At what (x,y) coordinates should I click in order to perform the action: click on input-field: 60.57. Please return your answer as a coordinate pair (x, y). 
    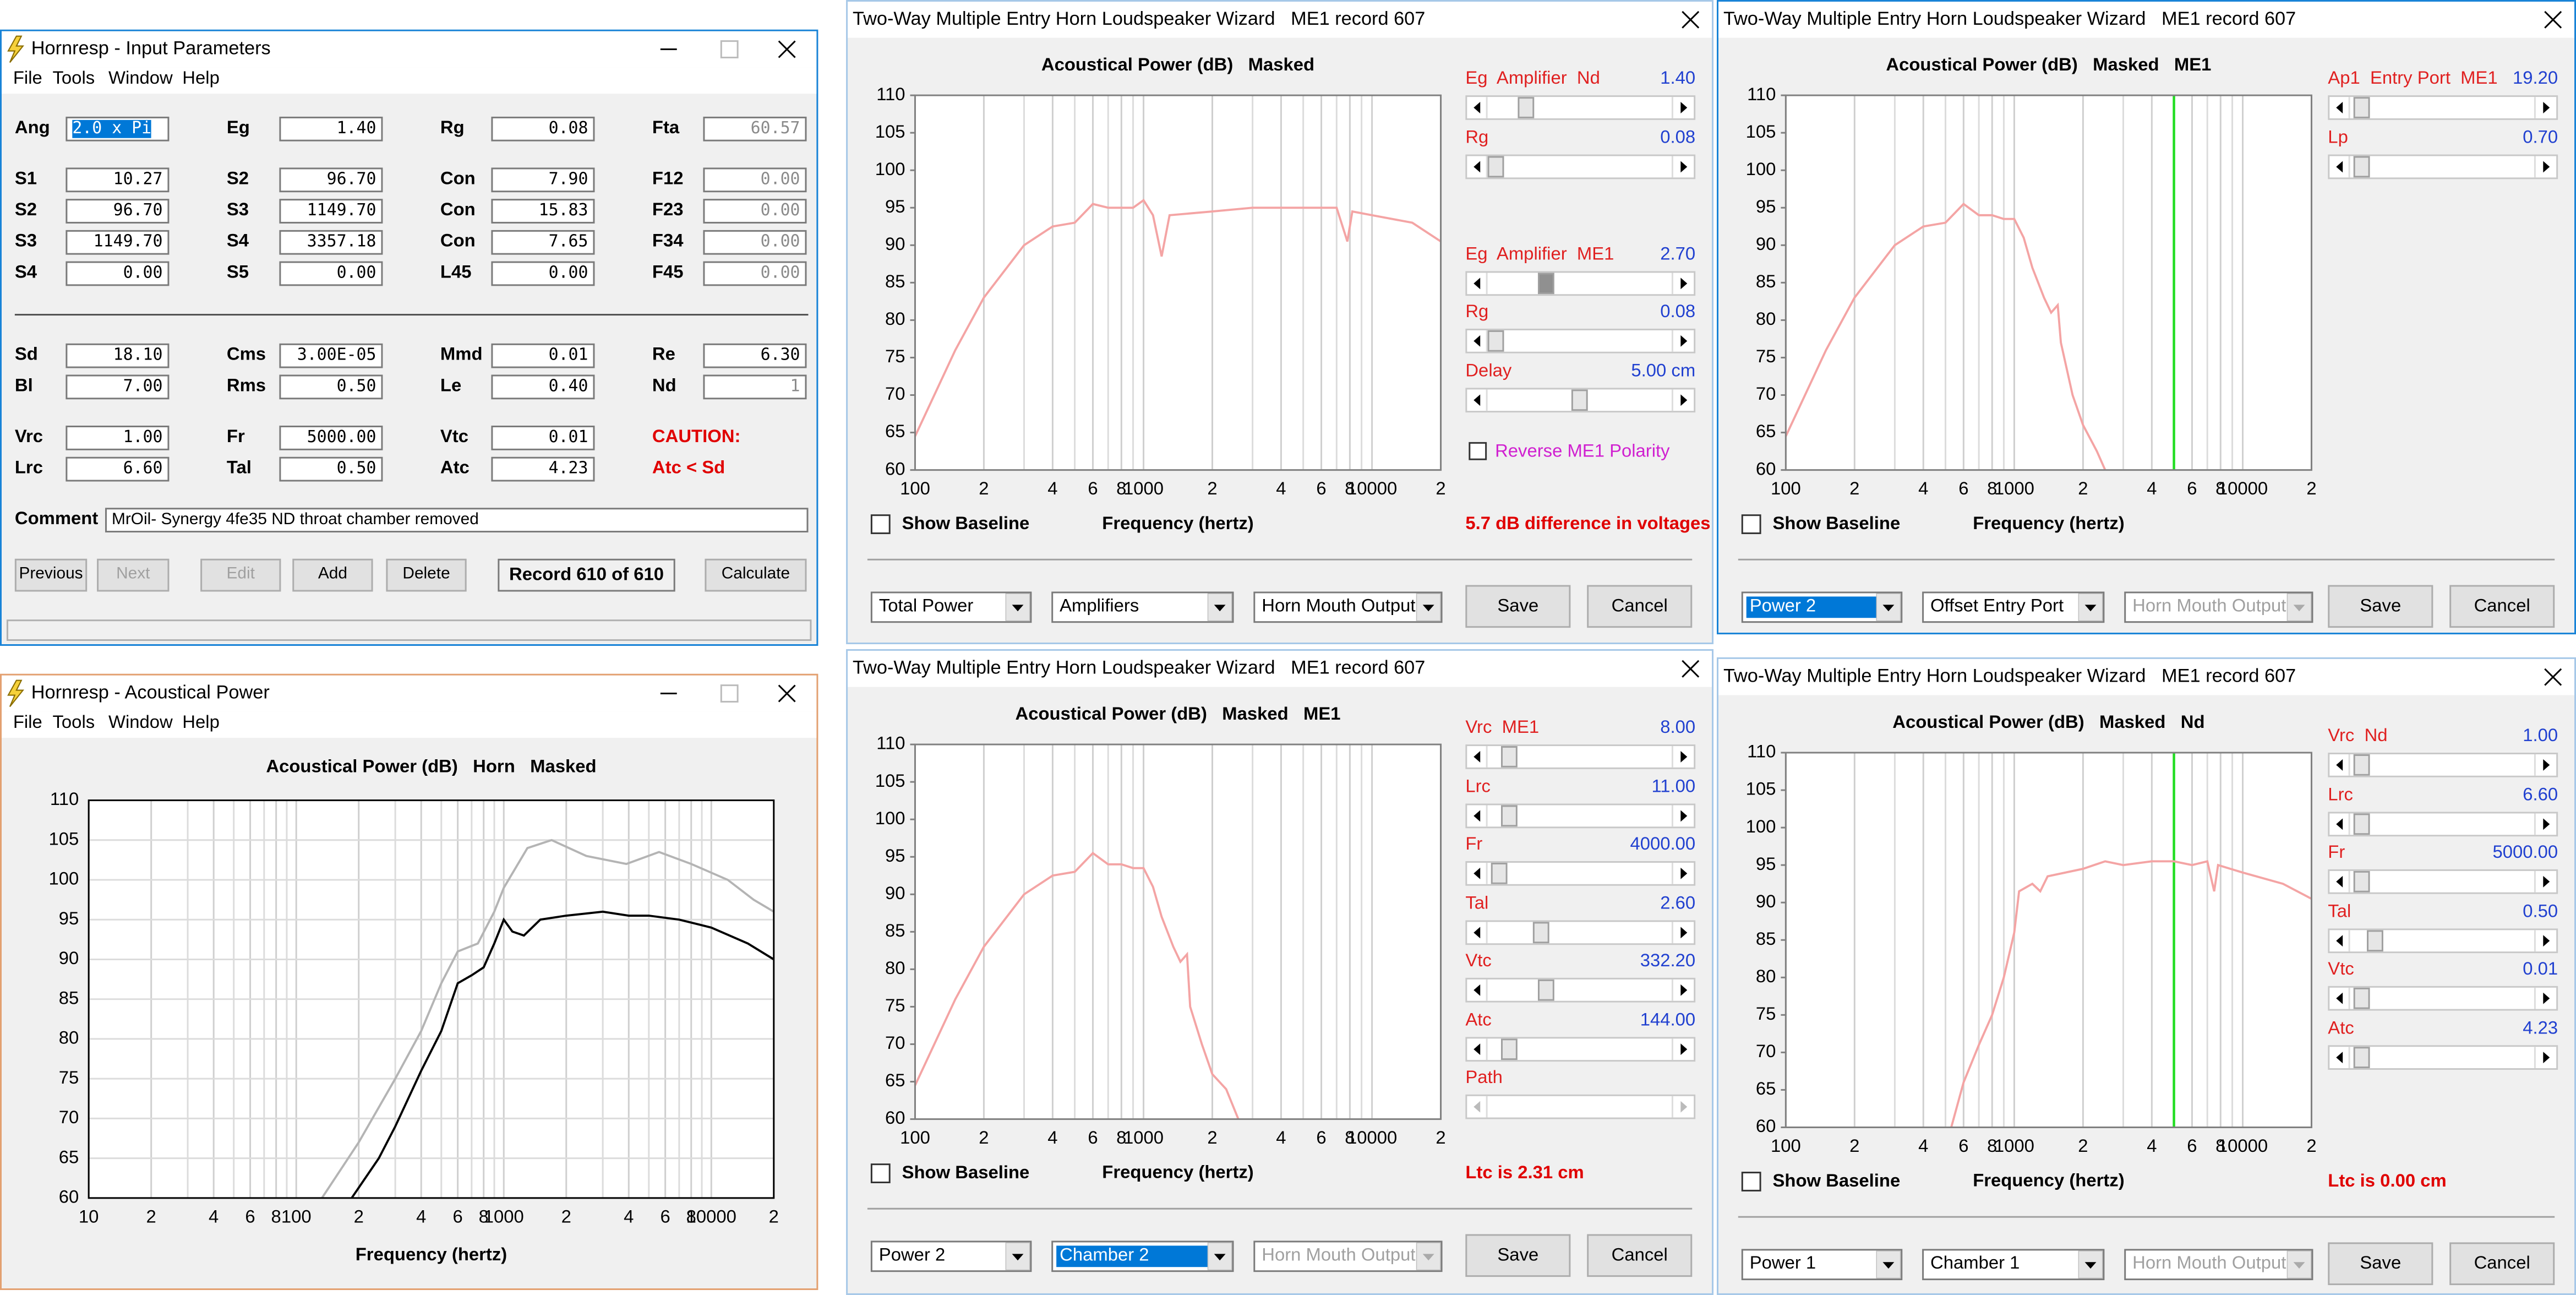
    Looking at the image, I should click on (755, 129).